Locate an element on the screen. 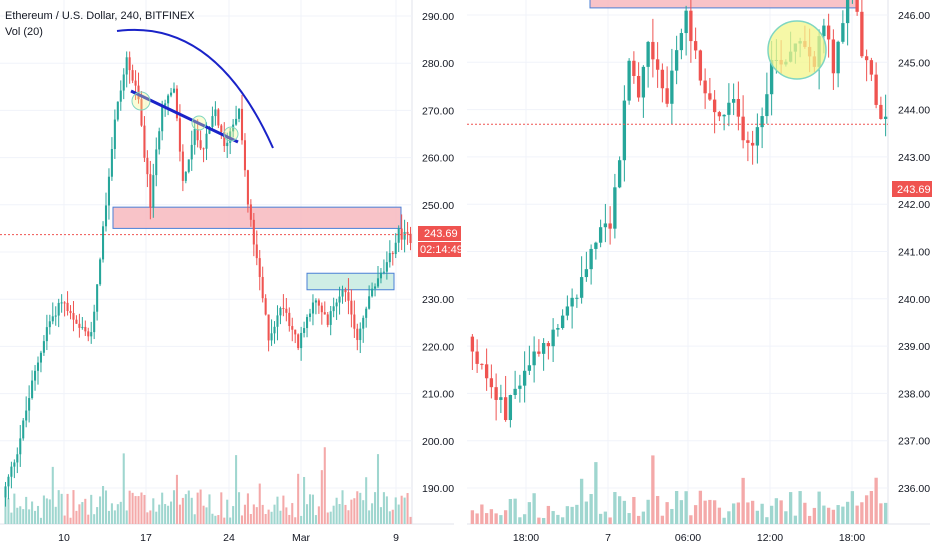 The width and height of the screenshot is (932, 555). time-tick-label: Mar is located at coordinates (301, 538).